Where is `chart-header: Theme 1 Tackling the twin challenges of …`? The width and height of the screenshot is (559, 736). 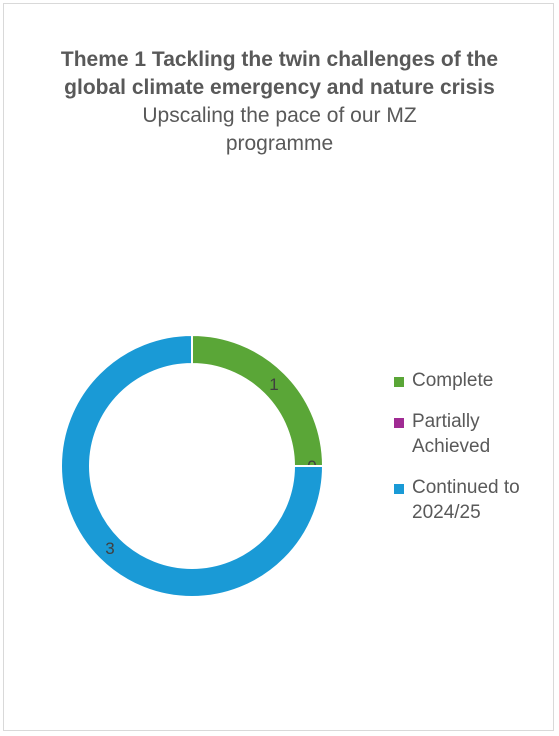
chart-header: Theme 1 Tackling the twin challenges of … is located at coordinates (279, 102).